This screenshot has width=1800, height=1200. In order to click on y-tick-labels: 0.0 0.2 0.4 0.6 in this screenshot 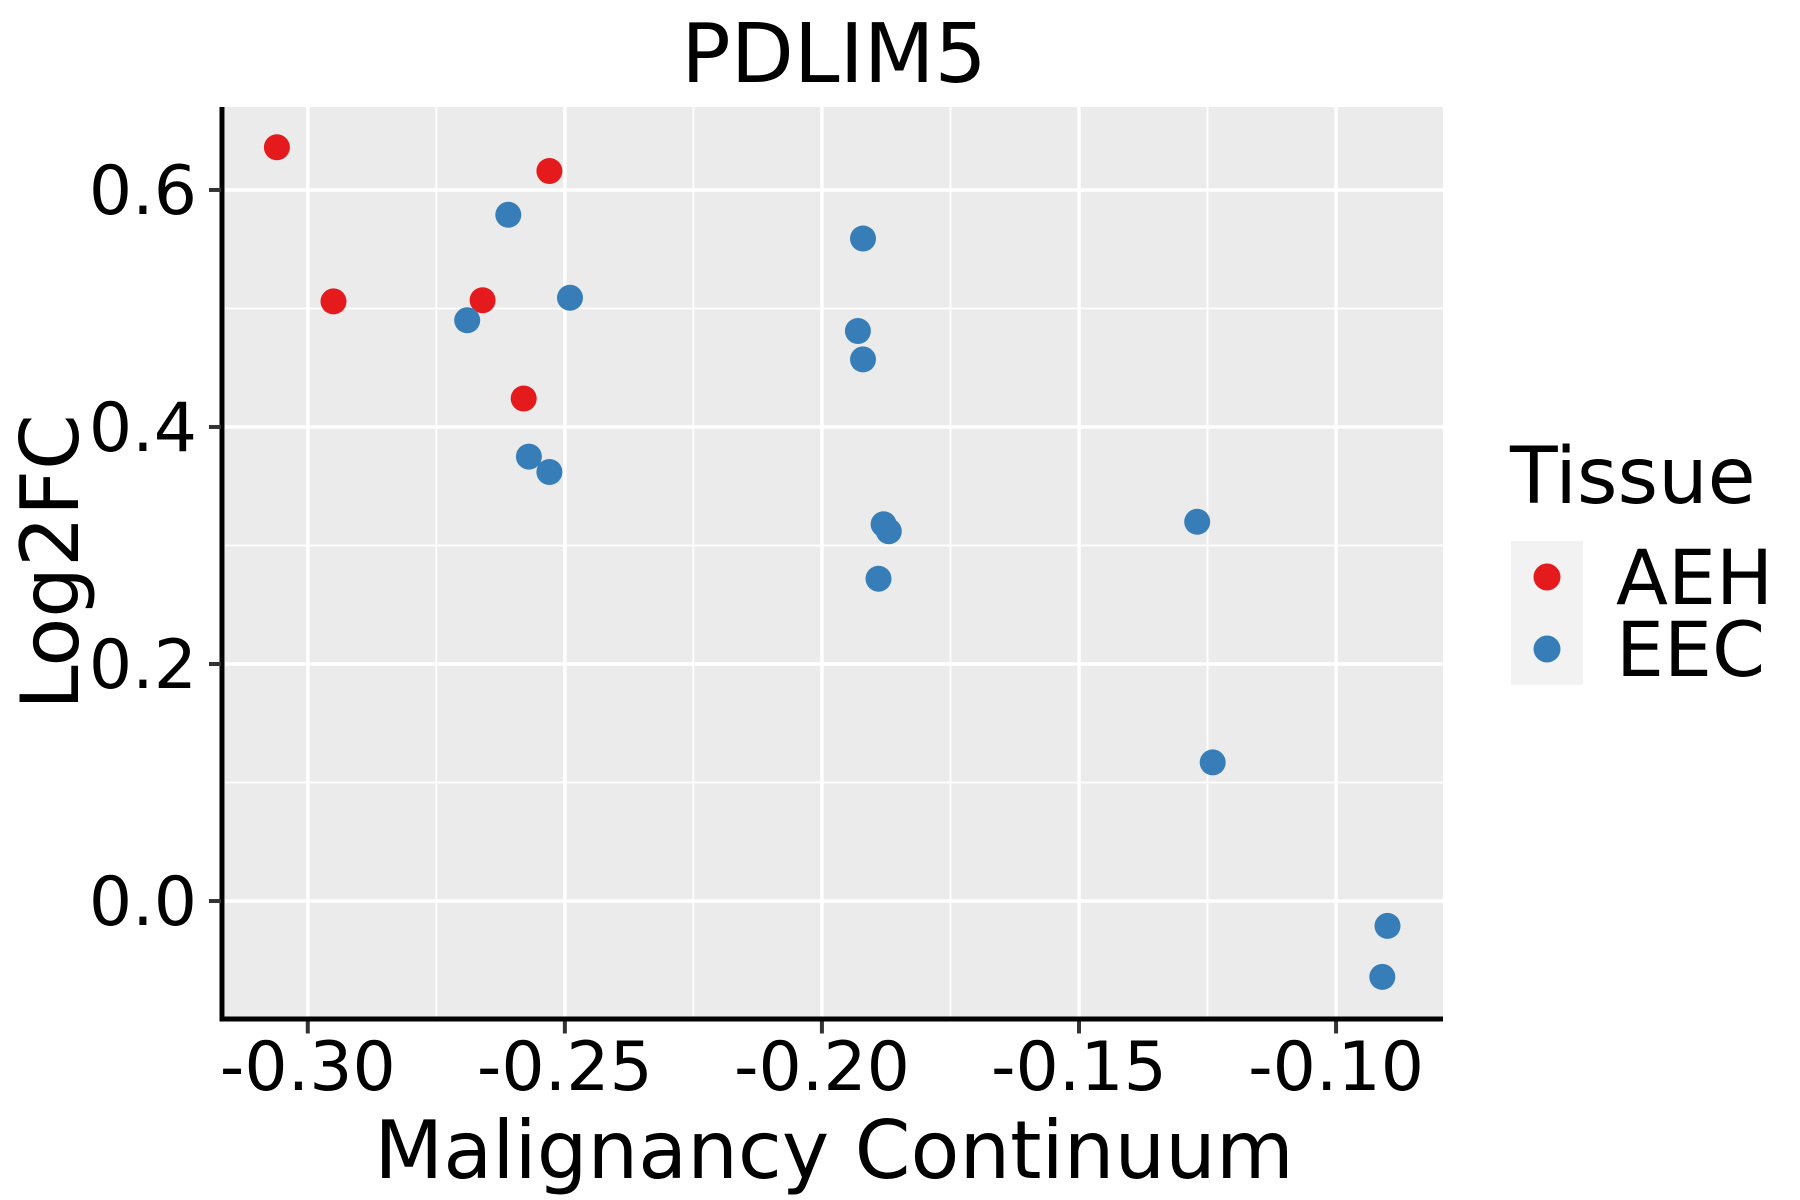, I will do `click(143, 547)`.